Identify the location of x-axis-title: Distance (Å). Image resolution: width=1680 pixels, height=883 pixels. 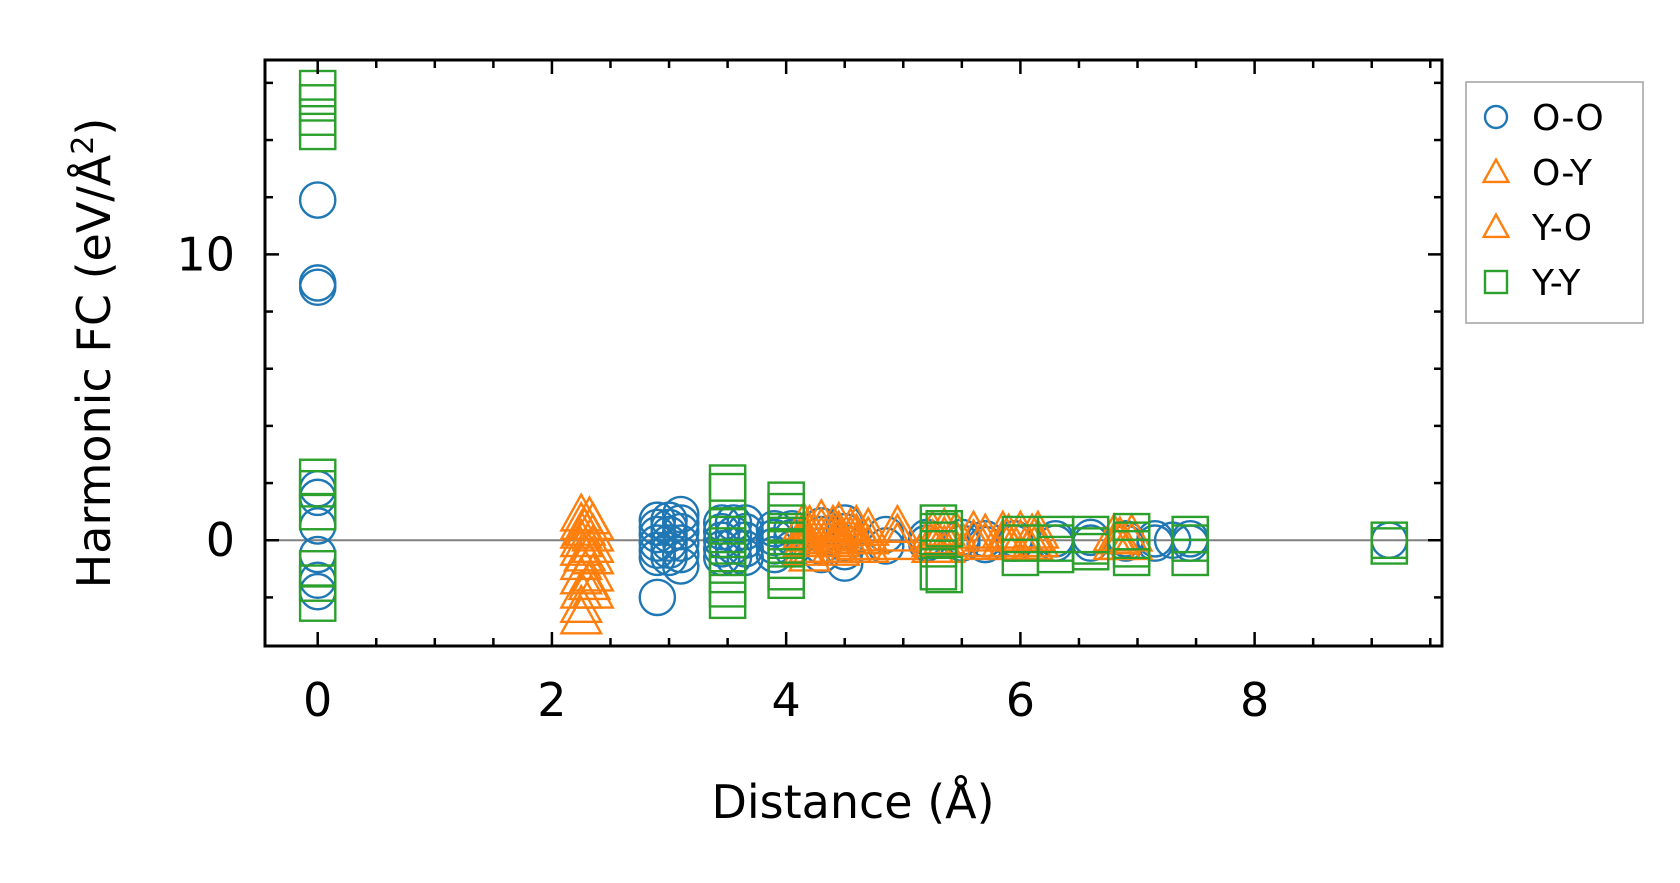
(852, 802).